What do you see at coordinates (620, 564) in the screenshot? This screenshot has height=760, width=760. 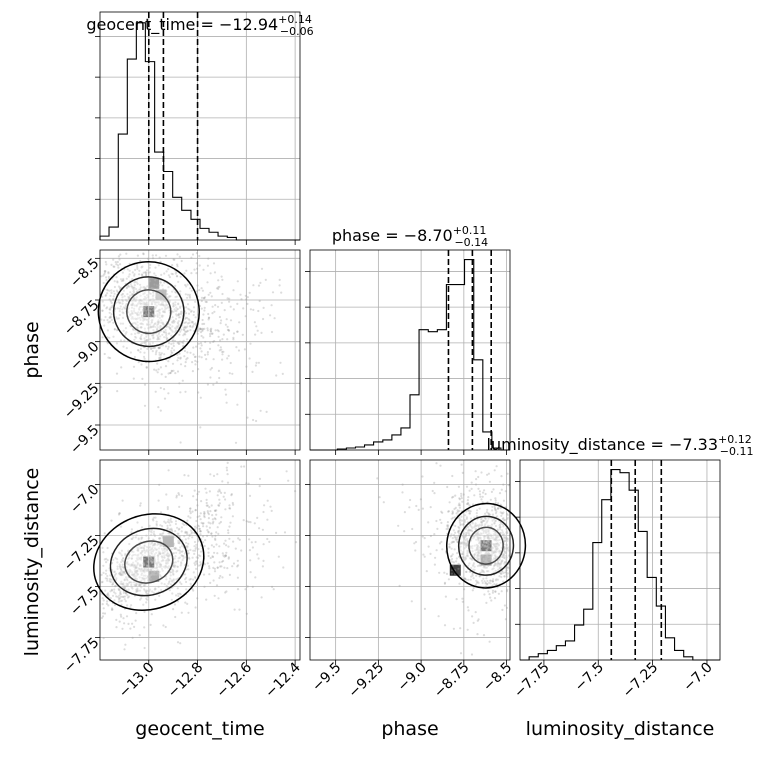 I see `histogram-luminosity_distance` at bounding box center [620, 564].